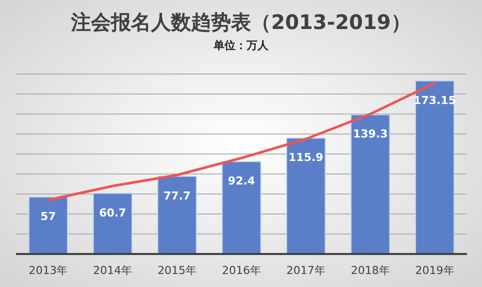 The image size is (482, 287). Describe the element at coordinates (240, 22) in the screenshot. I see `chart-title: 注会报名人数趋势表（2013-2019）` at that location.